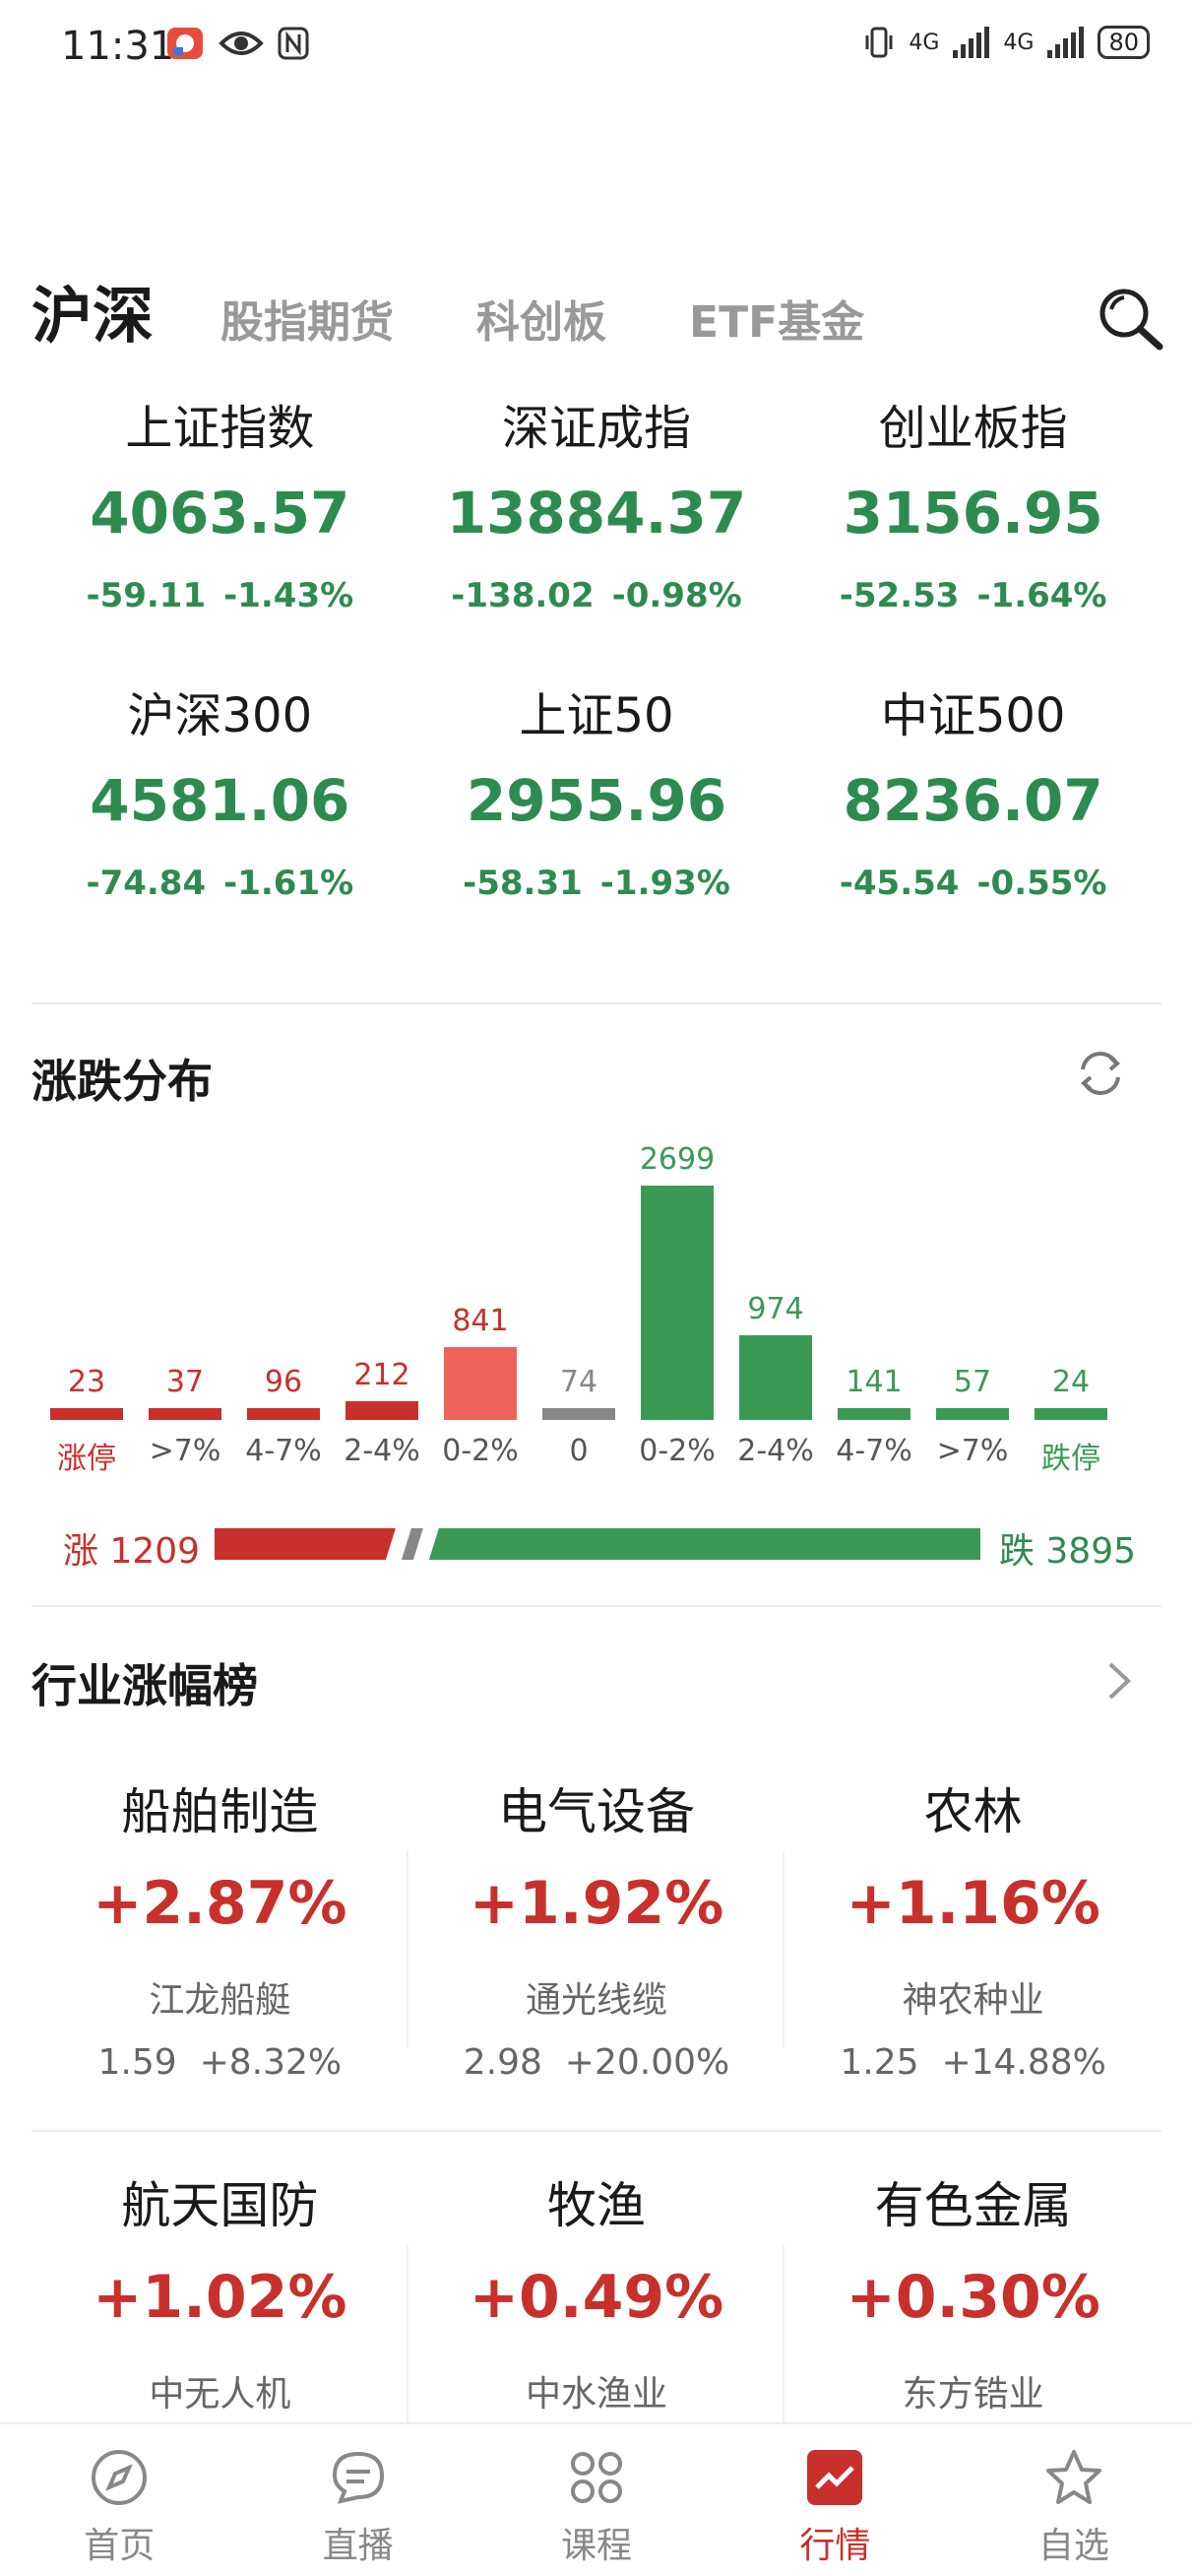 The height and width of the screenshot is (2576, 1193). I want to click on nav-label: 直播, so click(358, 2546).